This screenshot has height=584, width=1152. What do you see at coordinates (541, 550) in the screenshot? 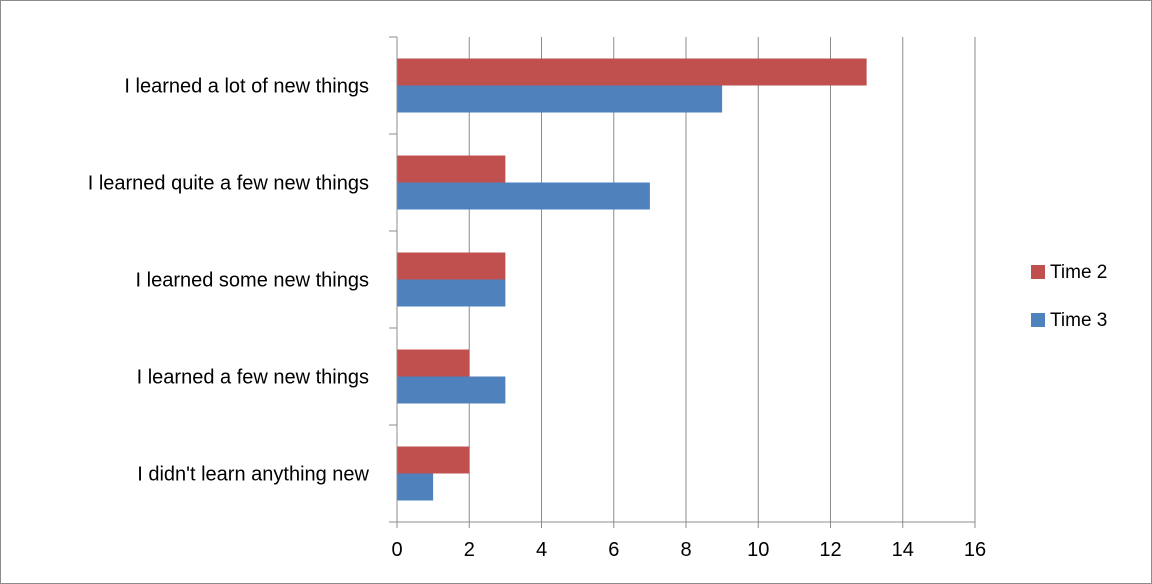
I see `x-tick-label: 4` at bounding box center [541, 550].